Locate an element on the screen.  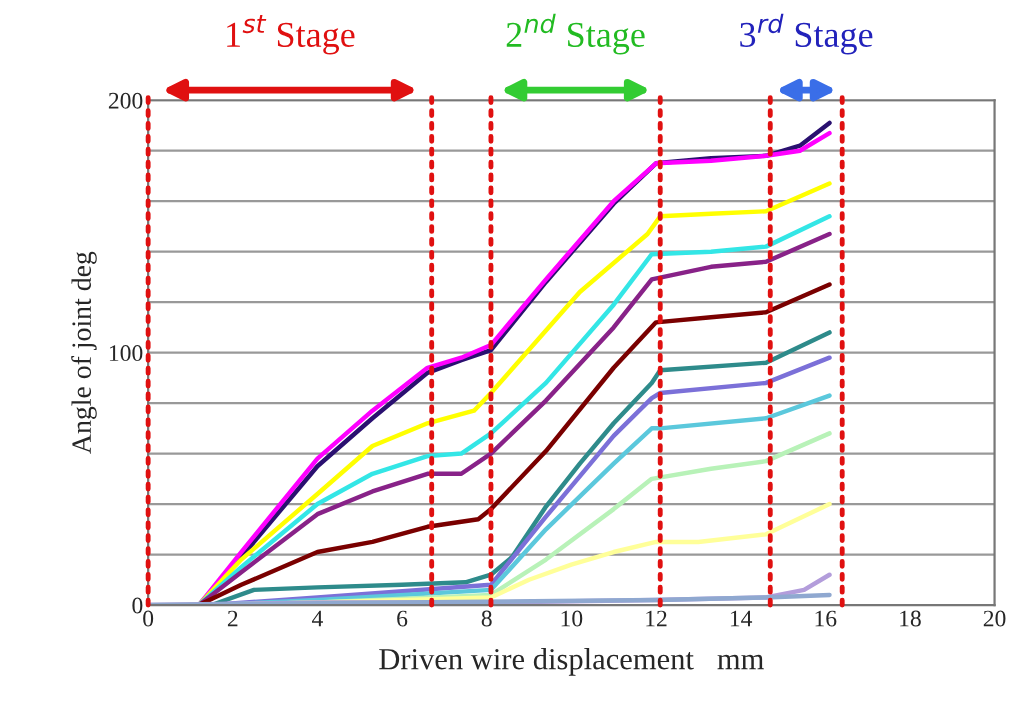
x-tick-label: 0 is located at coordinates (148, 618).